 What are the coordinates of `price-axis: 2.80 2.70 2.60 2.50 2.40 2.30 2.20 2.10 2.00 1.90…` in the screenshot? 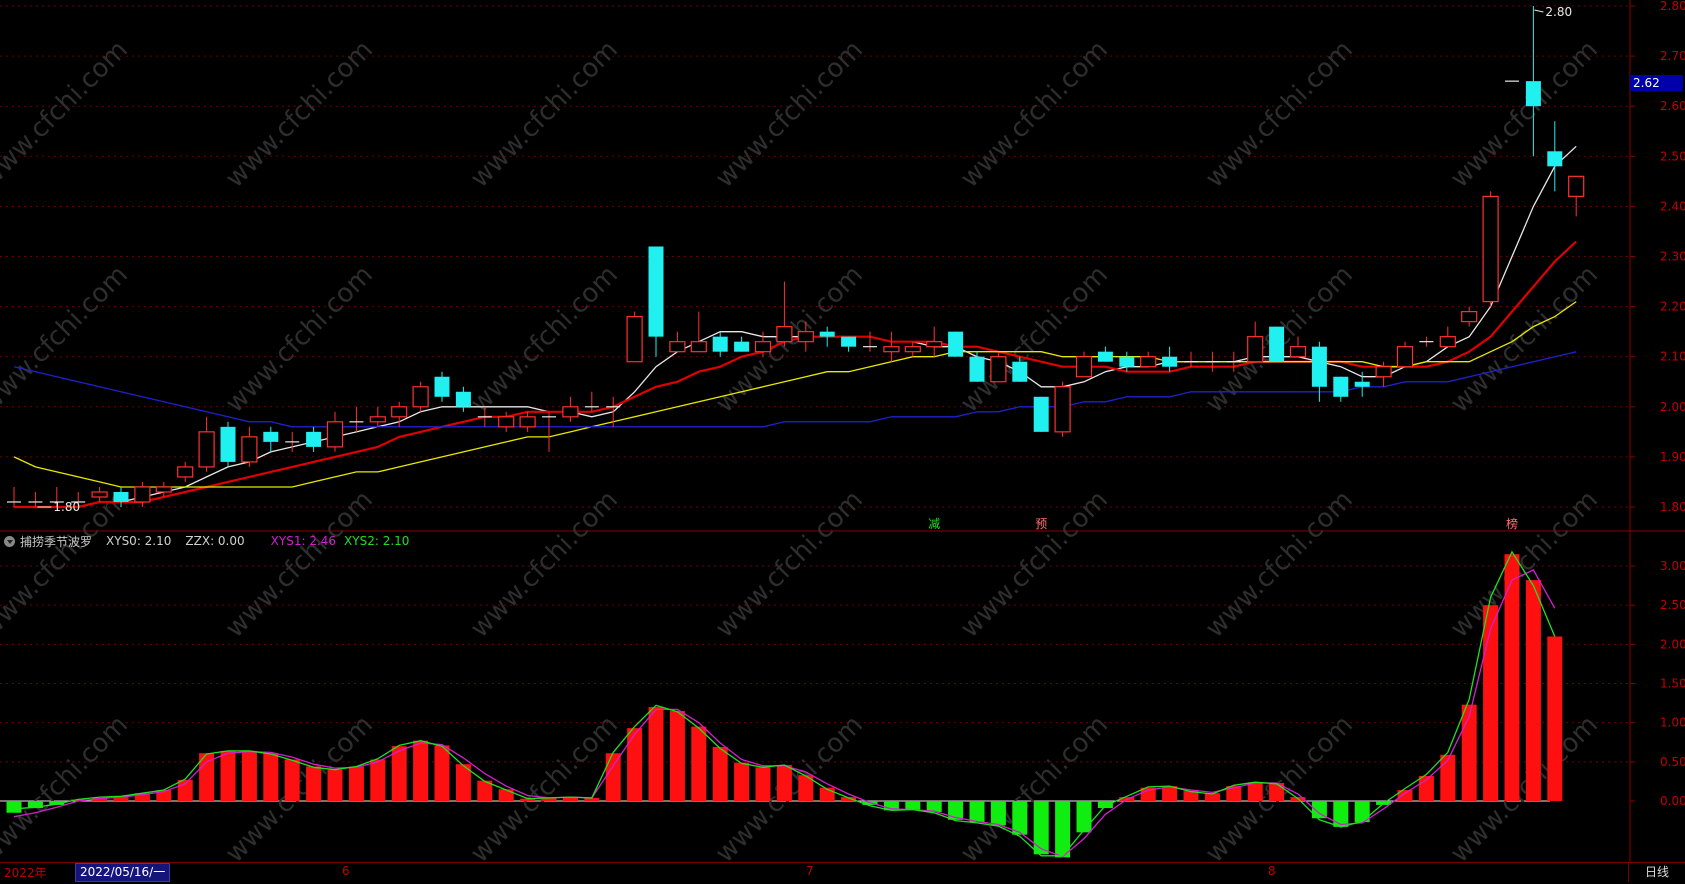 It's located at (1657, 404).